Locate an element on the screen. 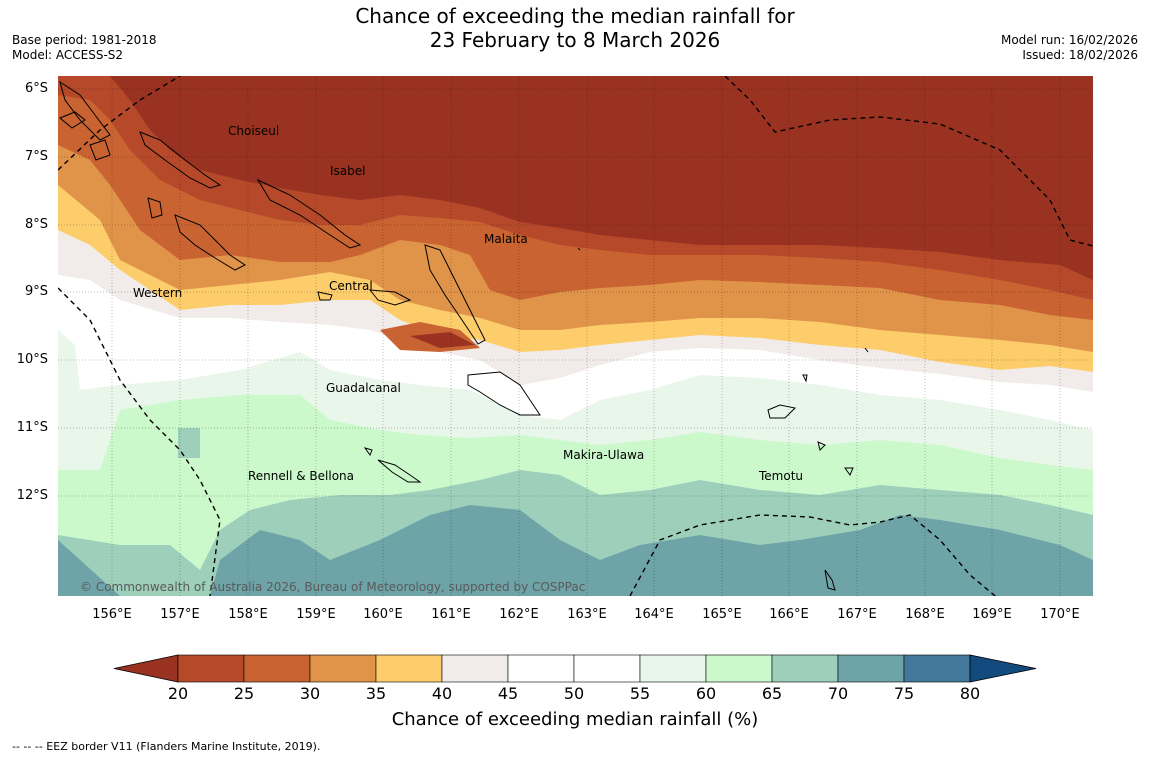 This screenshot has width=1150, height=758. bougainville-tip is located at coordinates (85, 110).